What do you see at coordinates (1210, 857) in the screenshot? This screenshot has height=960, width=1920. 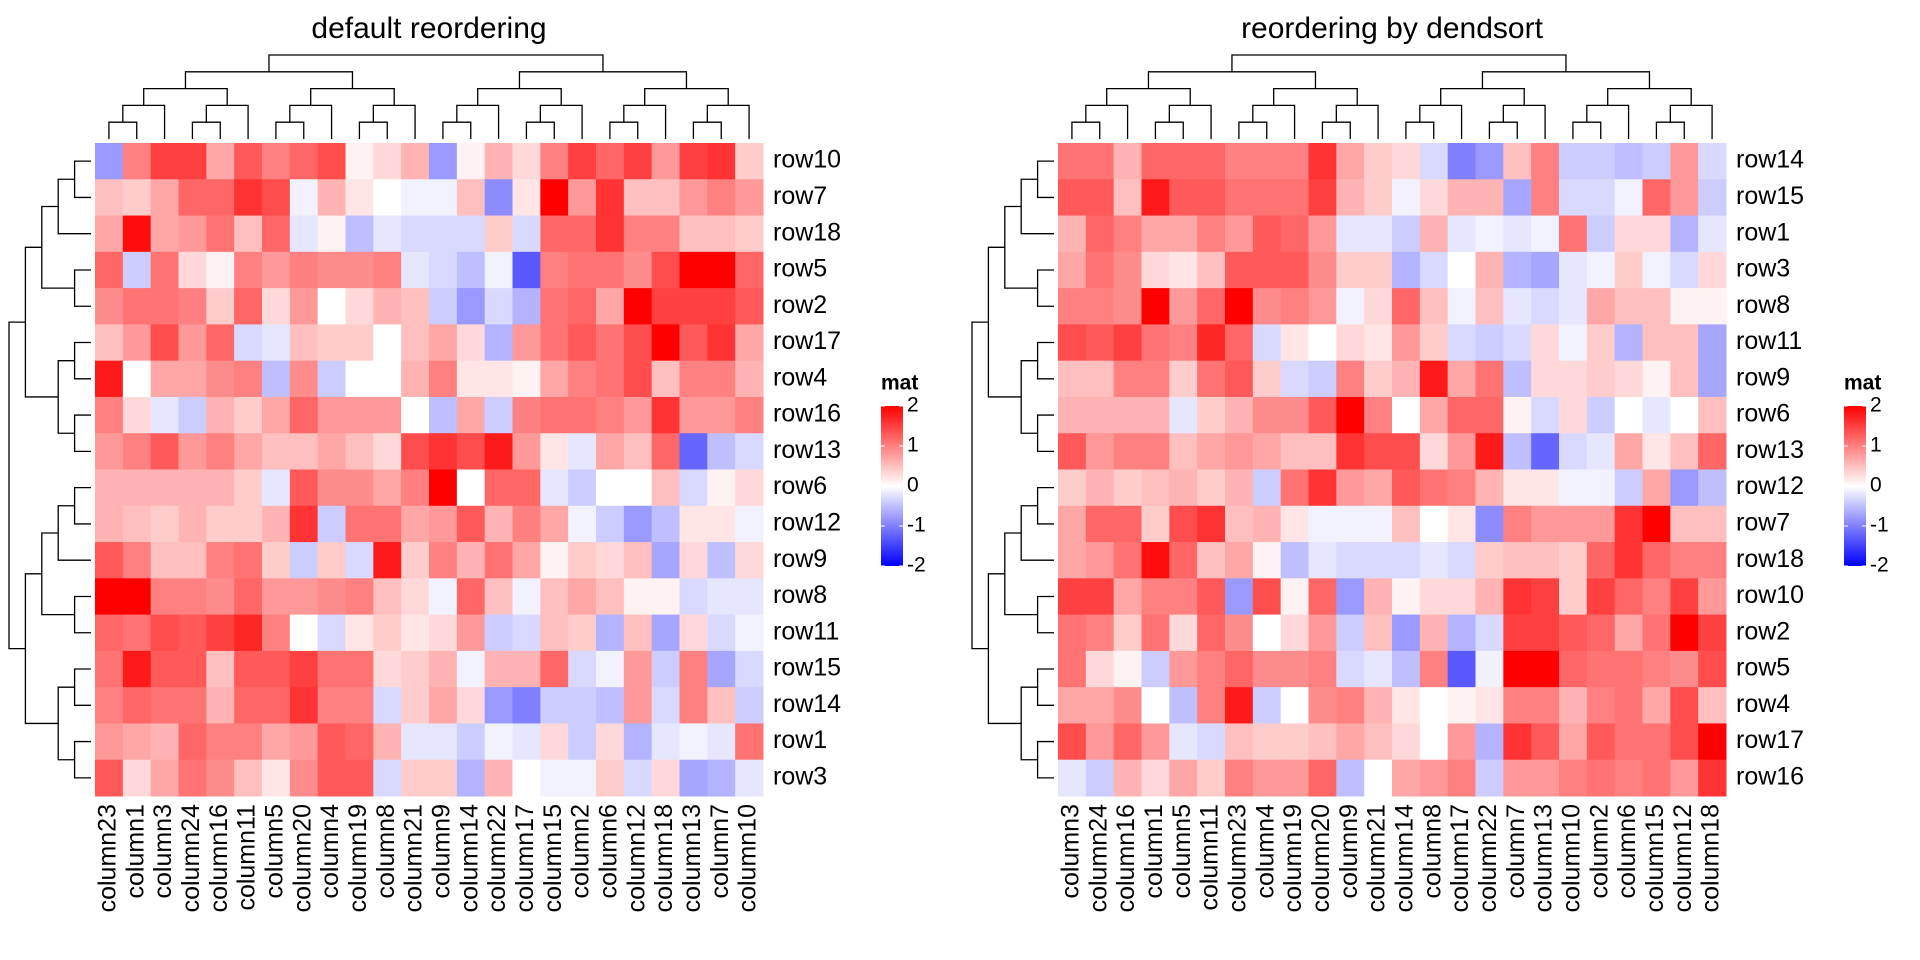 I see `column-label: column11` at bounding box center [1210, 857].